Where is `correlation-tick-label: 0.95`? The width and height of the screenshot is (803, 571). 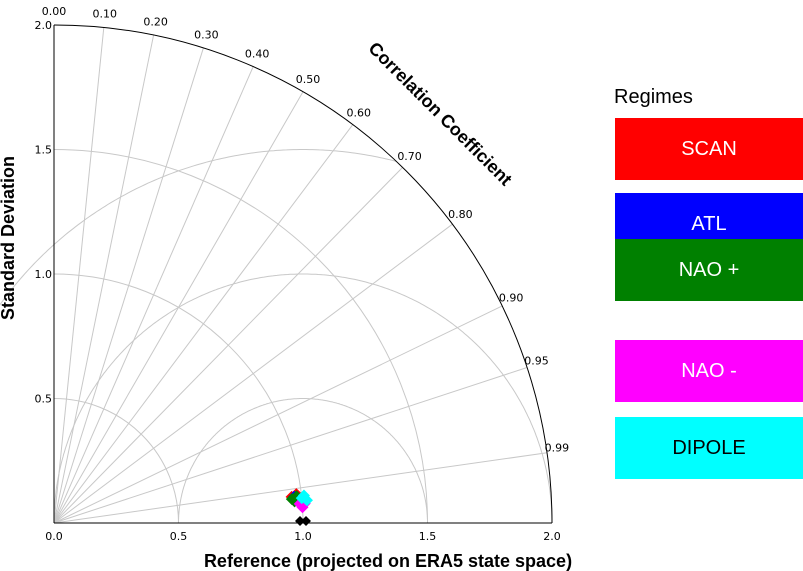
correlation-tick-label: 0.95 is located at coordinates (536, 360).